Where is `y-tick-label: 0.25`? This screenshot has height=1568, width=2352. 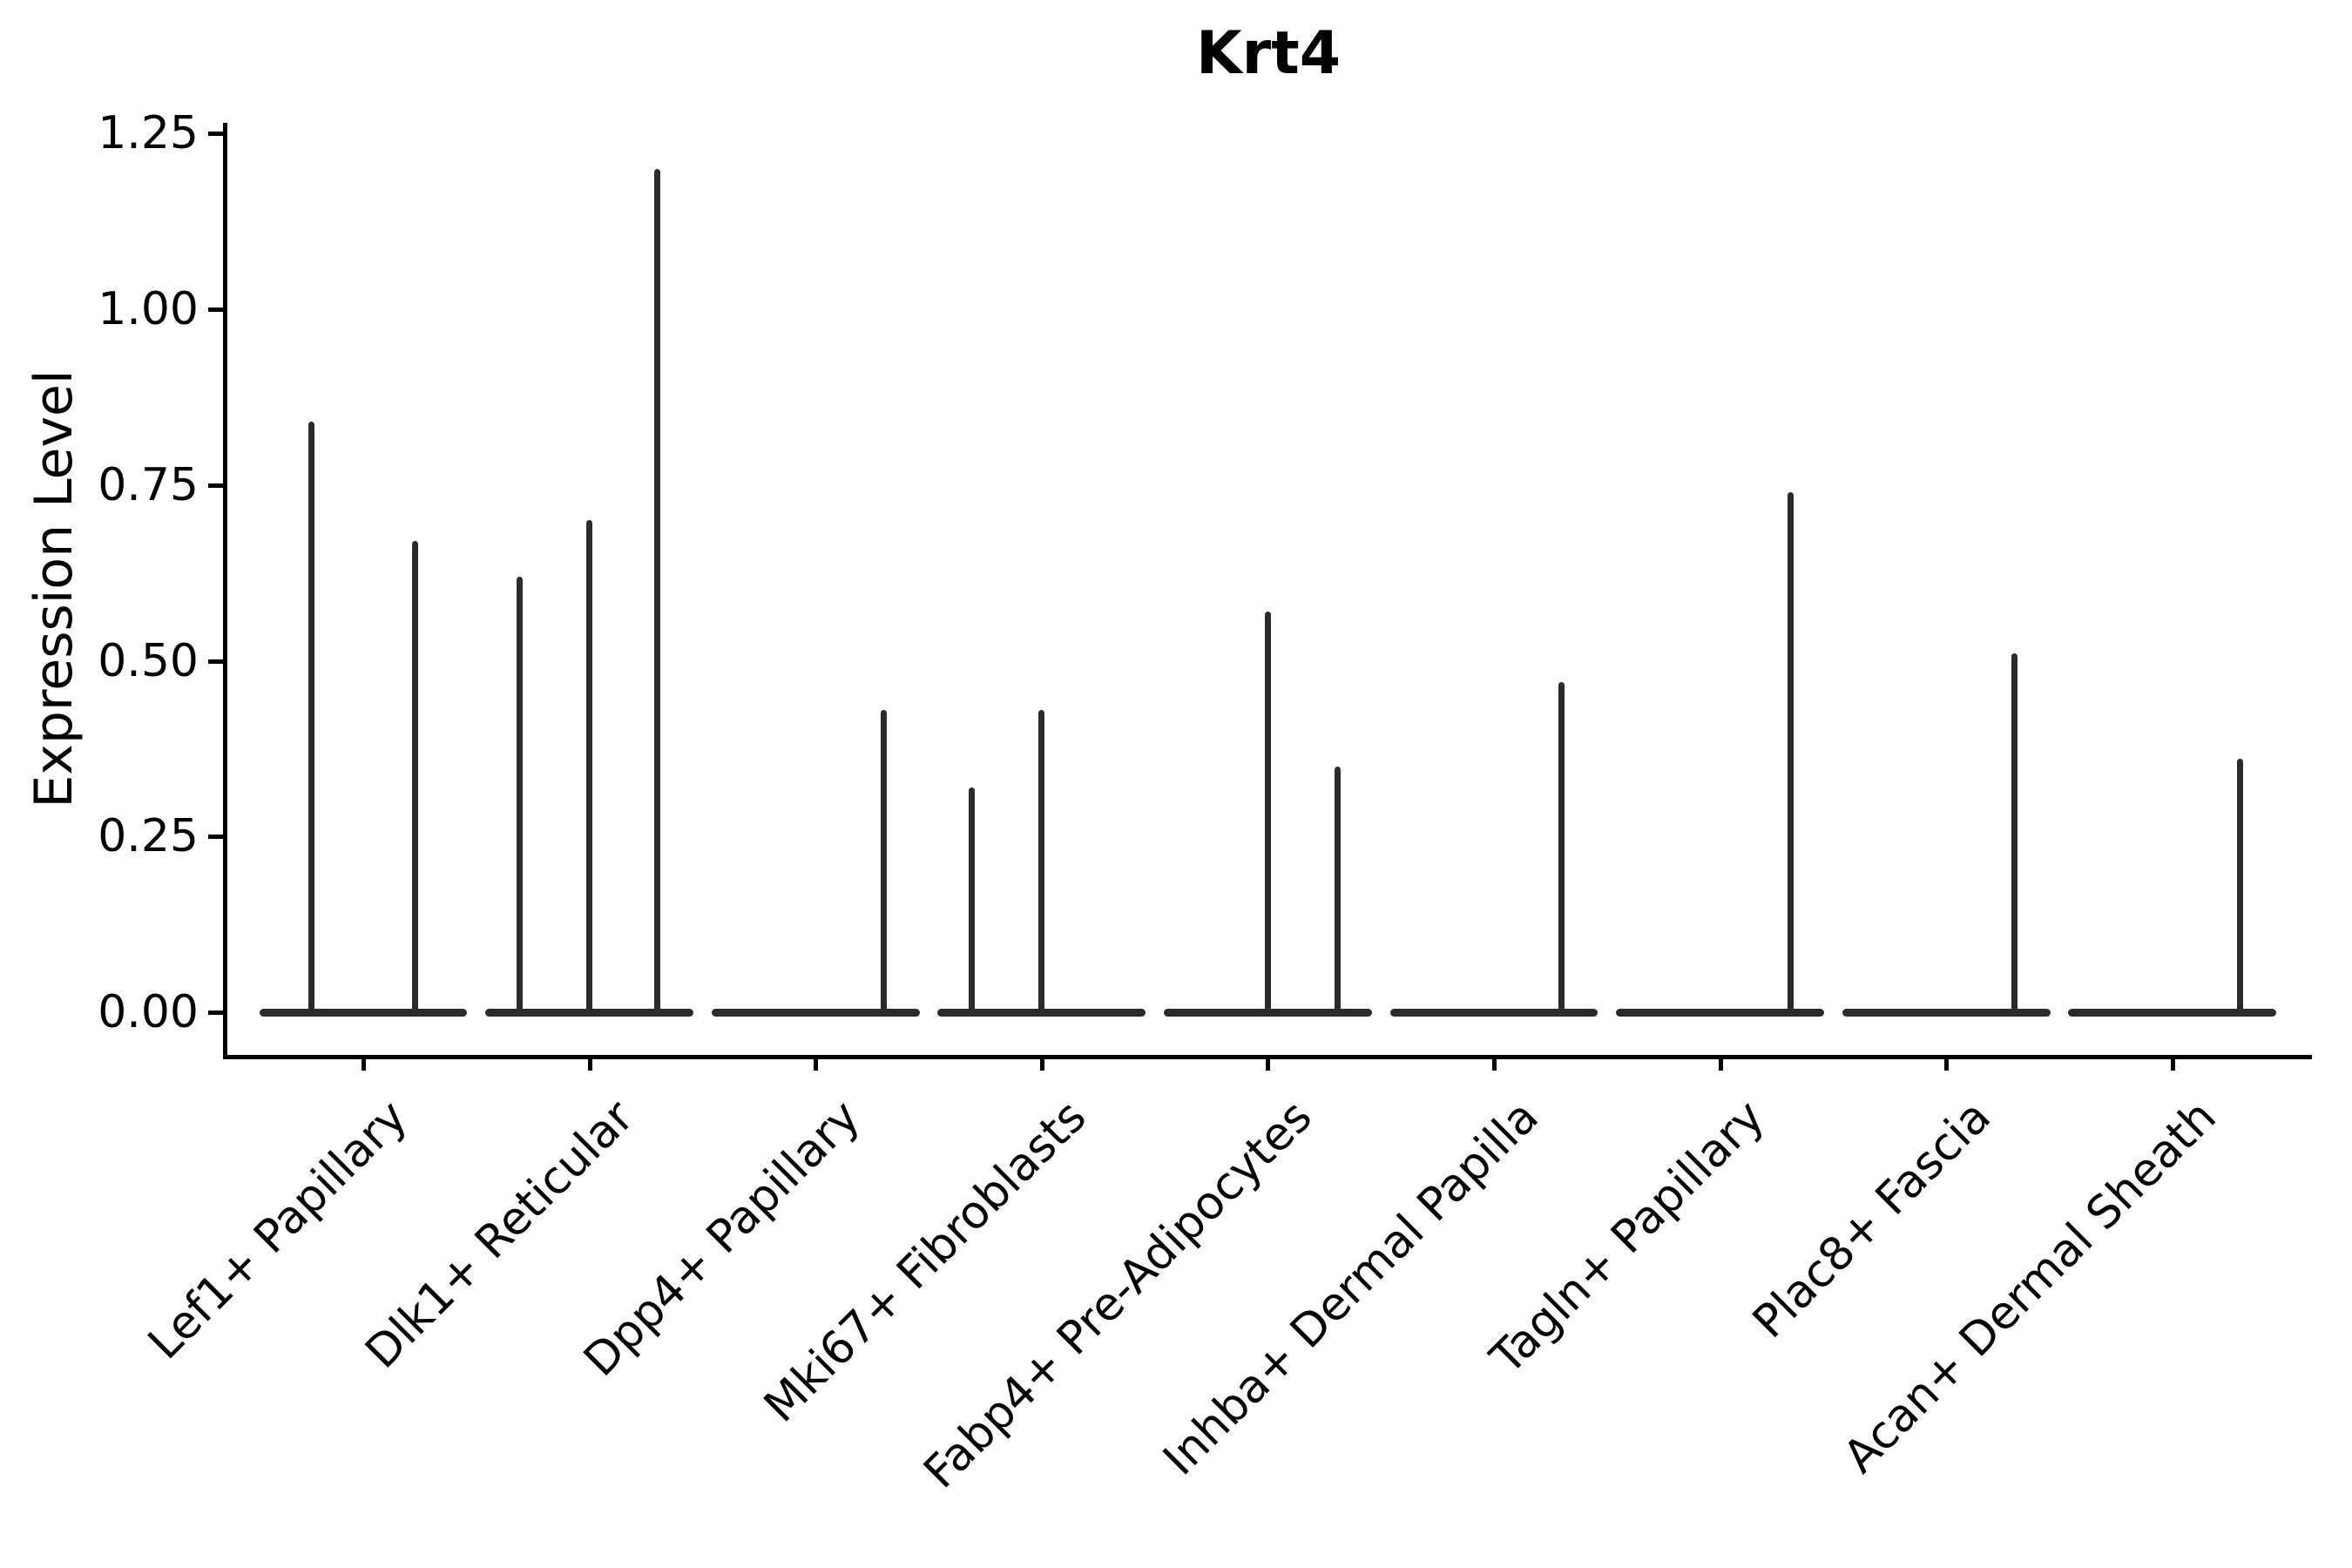 y-tick-label: 0.25 is located at coordinates (148, 836).